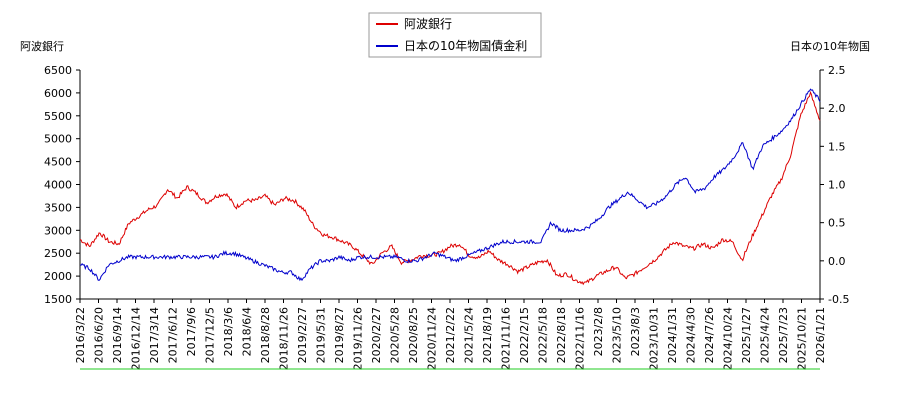 The height and width of the screenshot is (400, 900). I want to click on x-tick-label: 2021/11/16, so click(506, 338).